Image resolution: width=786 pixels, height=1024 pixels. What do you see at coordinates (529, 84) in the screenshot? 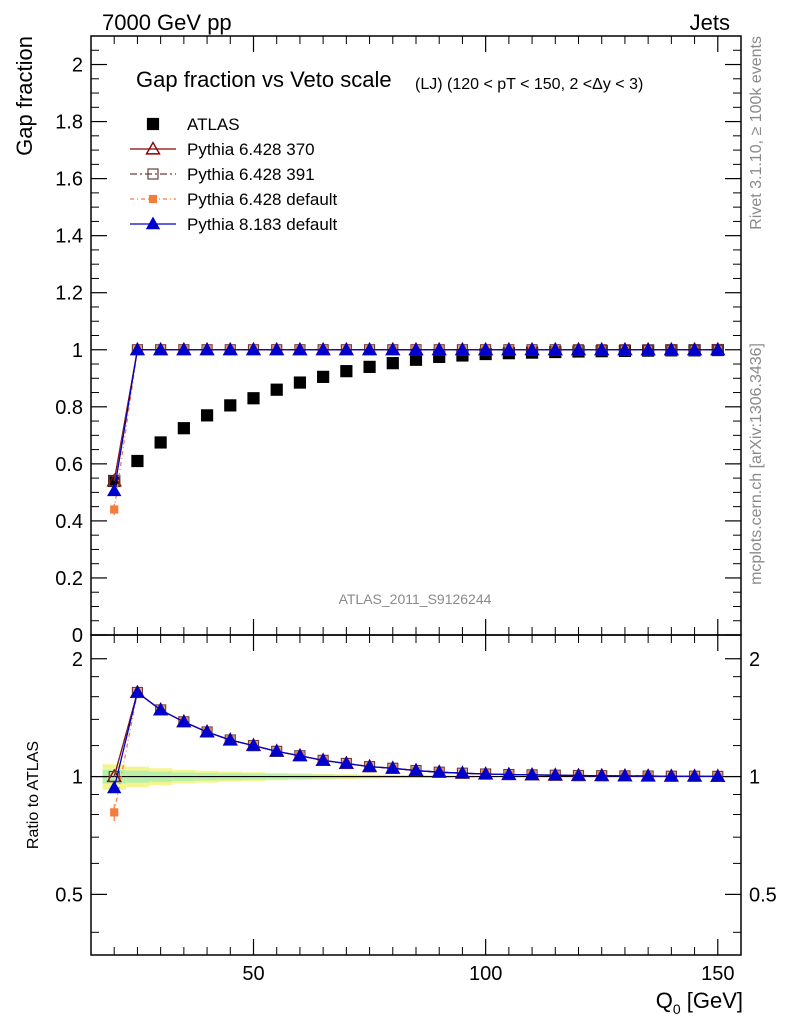
I see `main-subtitle: (LJ) (120 < pT < 150, 2 <Δy < 3)` at bounding box center [529, 84].